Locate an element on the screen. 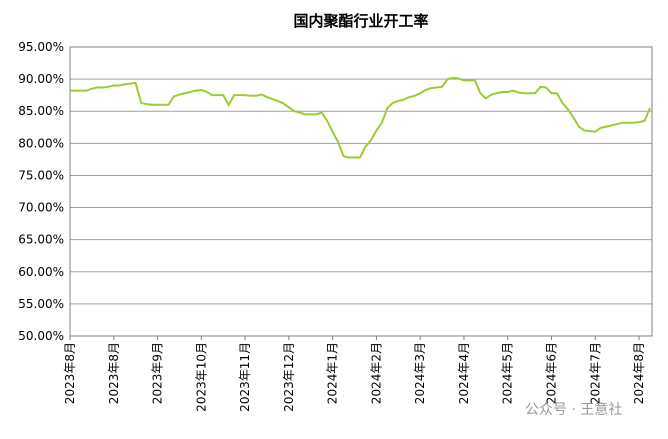 The height and width of the screenshot is (439, 668). x-tick-label: 2024年7月 is located at coordinates (595, 373).